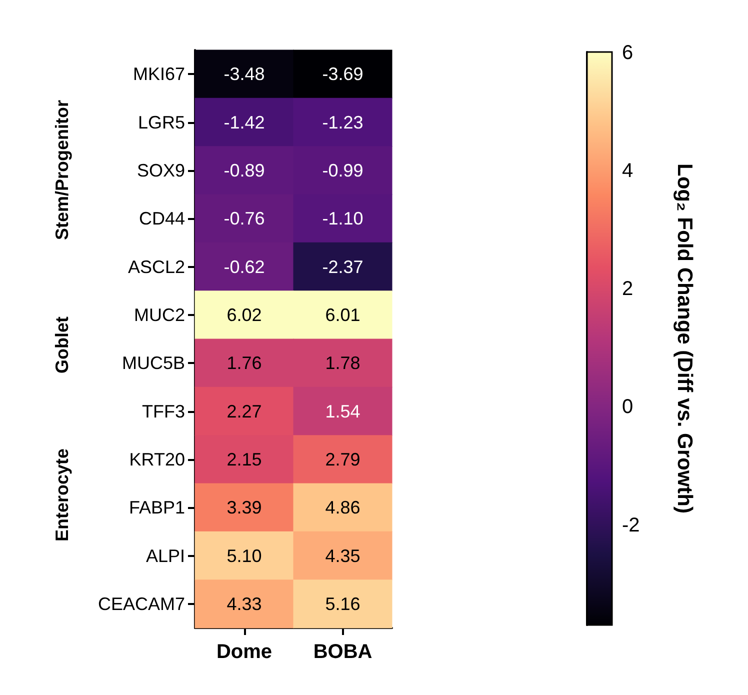  What do you see at coordinates (244, 314) in the screenshot?
I see `data-label: 6.02` at bounding box center [244, 314].